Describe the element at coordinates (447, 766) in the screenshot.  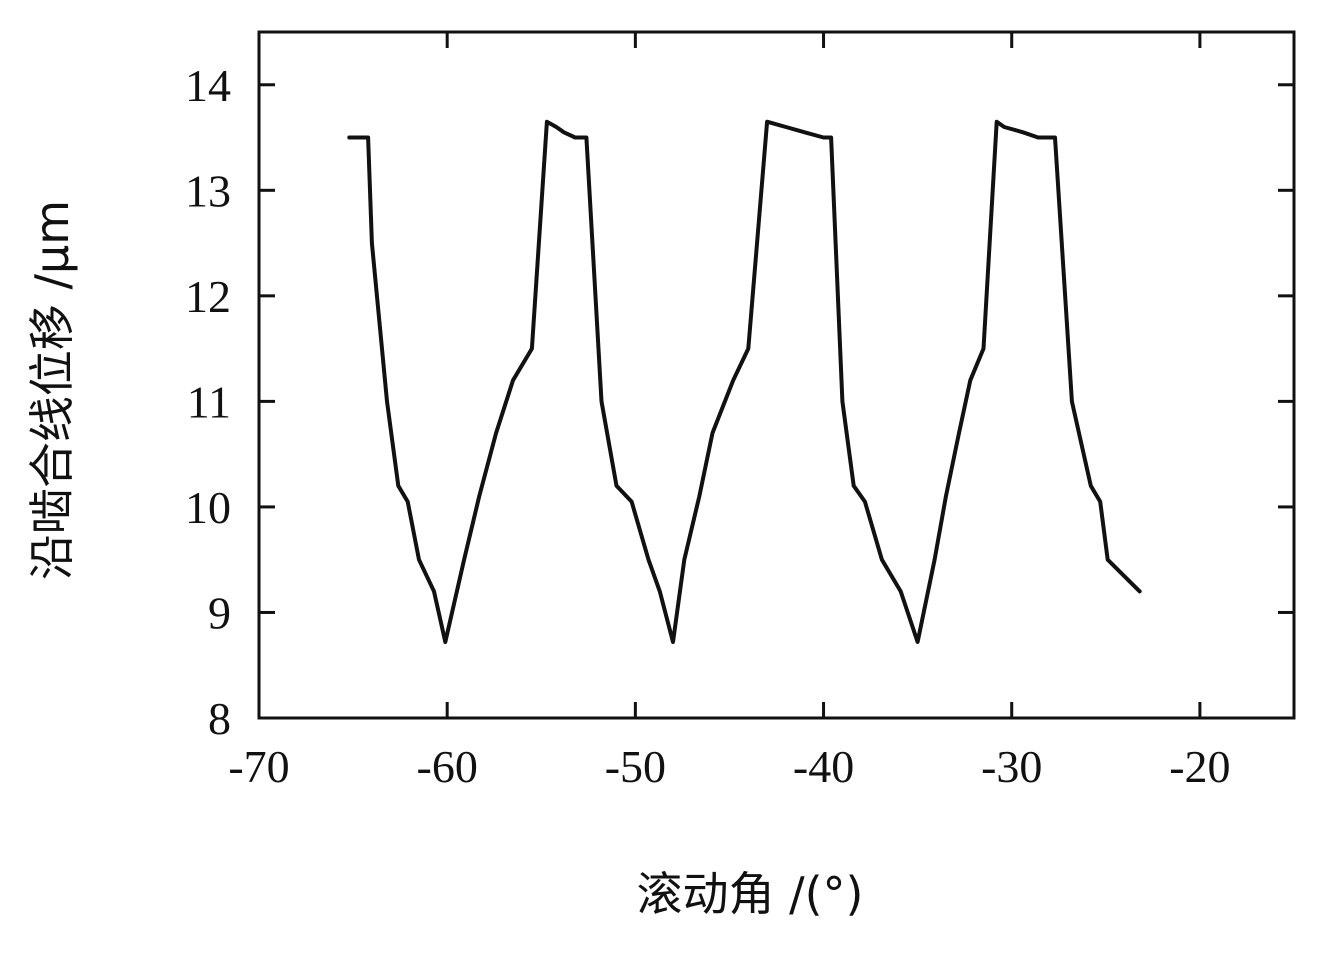
I see `x-tick-label: -60` at that location.